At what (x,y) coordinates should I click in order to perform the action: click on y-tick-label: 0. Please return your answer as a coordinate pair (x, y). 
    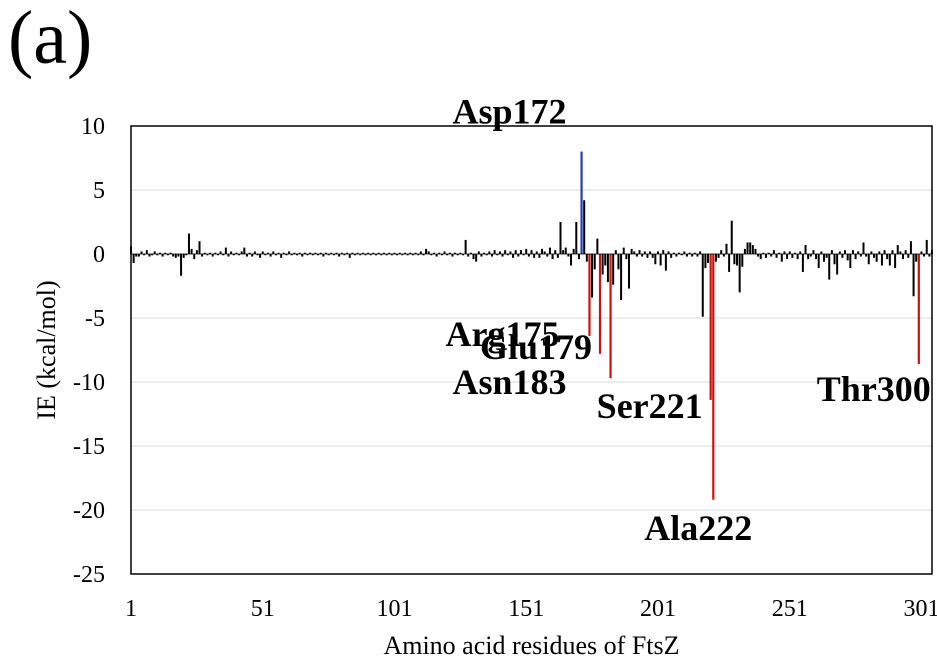
    Looking at the image, I should click on (99, 255).